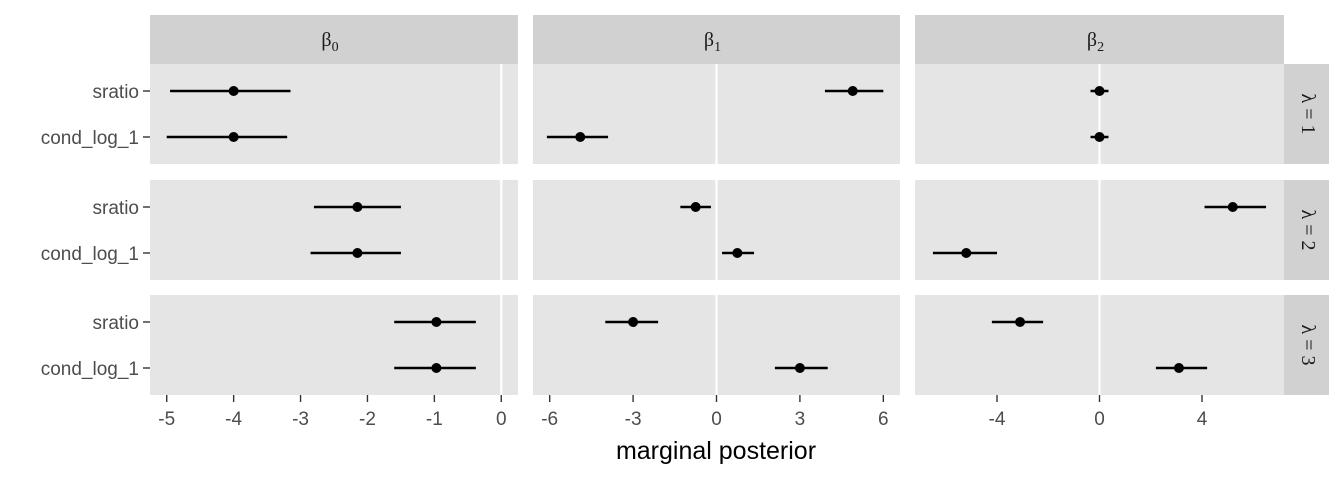  I want to click on x-tick-label: 6, so click(883, 419).